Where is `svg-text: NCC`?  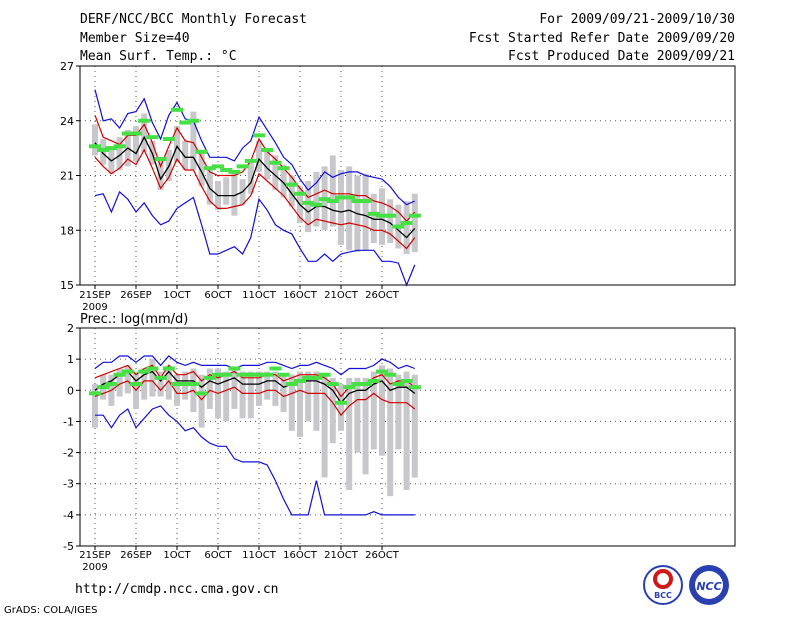
svg-text: NCC is located at coordinates (708, 586).